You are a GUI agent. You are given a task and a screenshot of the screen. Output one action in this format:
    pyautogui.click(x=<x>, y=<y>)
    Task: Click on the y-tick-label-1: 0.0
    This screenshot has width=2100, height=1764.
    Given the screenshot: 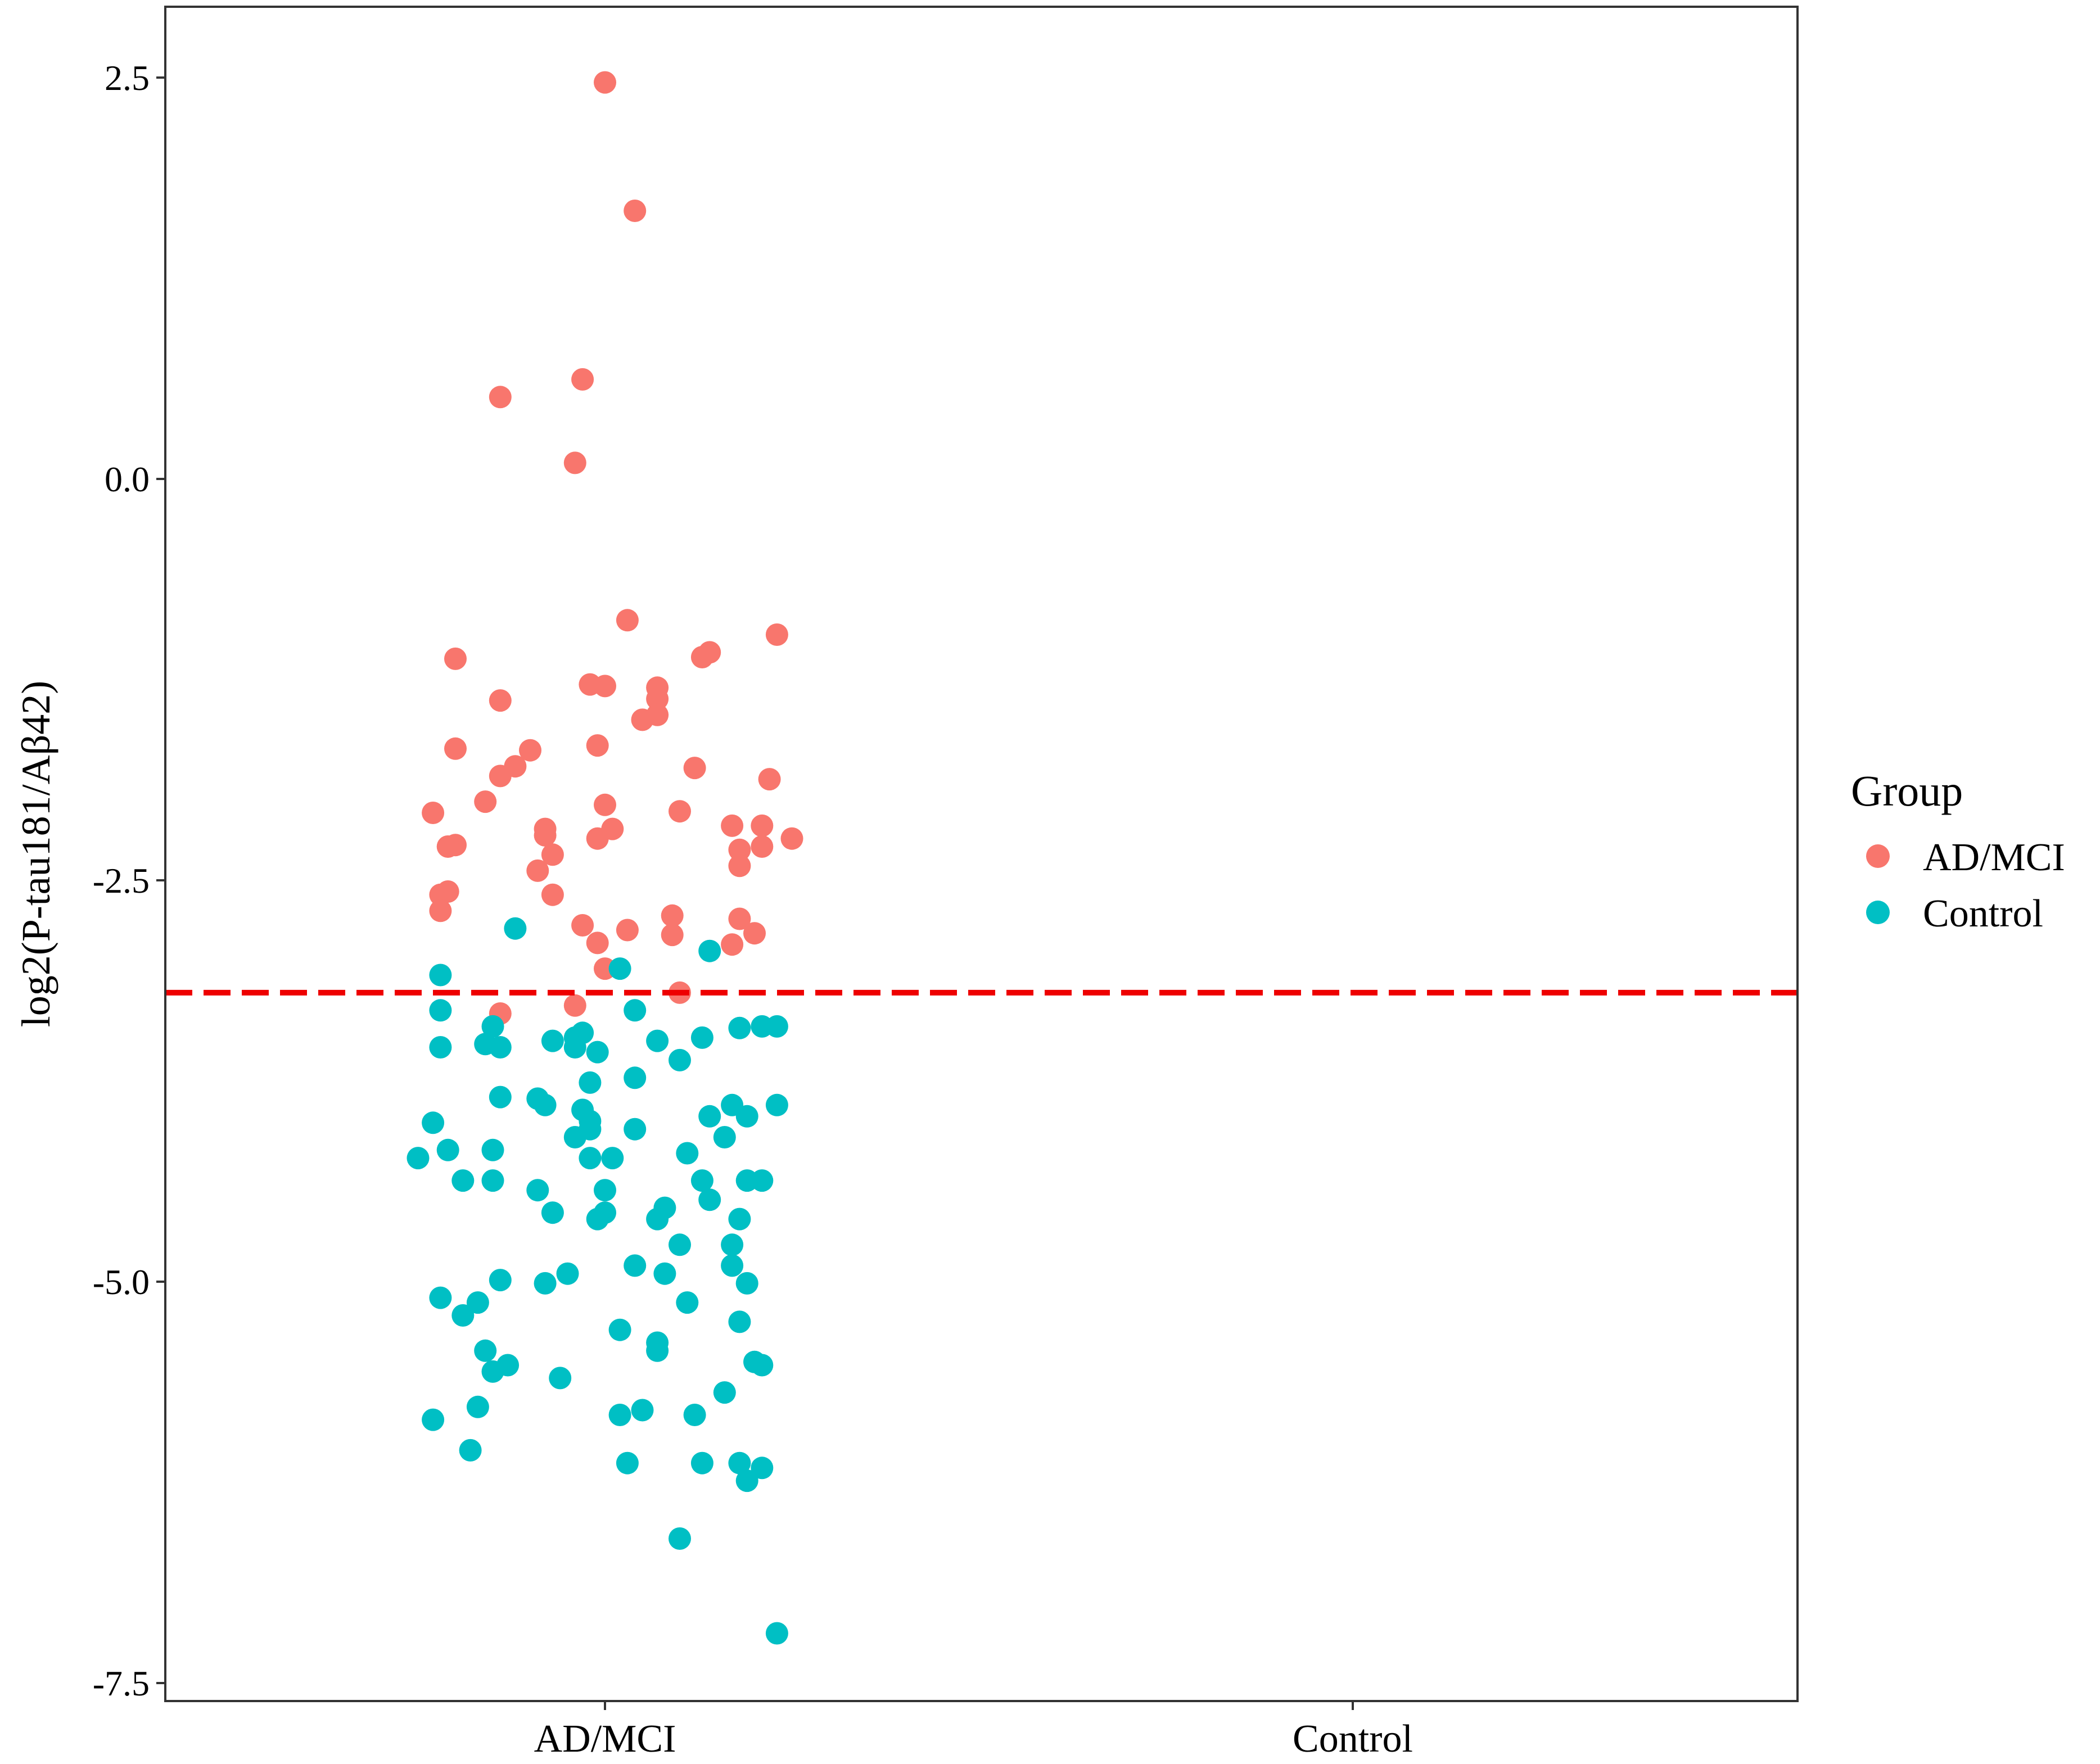 What is the action you would take?
    pyautogui.click(x=127, y=479)
    